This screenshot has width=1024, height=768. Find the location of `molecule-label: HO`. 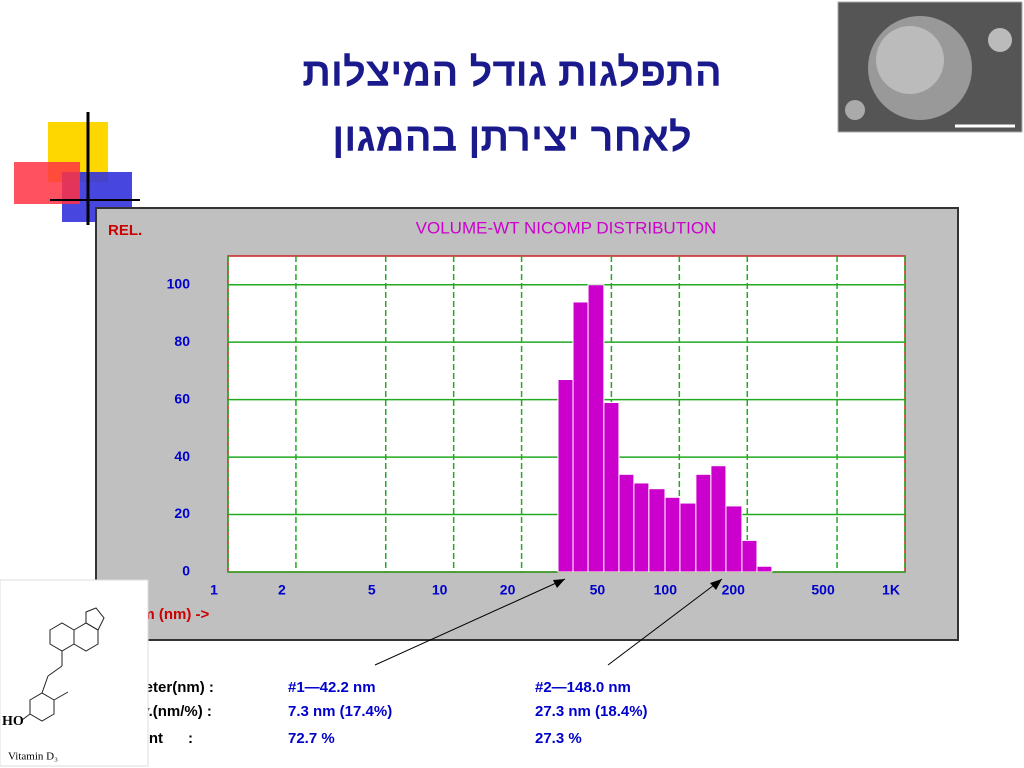

molecule-label: HO is located at coordinates (13, 721).